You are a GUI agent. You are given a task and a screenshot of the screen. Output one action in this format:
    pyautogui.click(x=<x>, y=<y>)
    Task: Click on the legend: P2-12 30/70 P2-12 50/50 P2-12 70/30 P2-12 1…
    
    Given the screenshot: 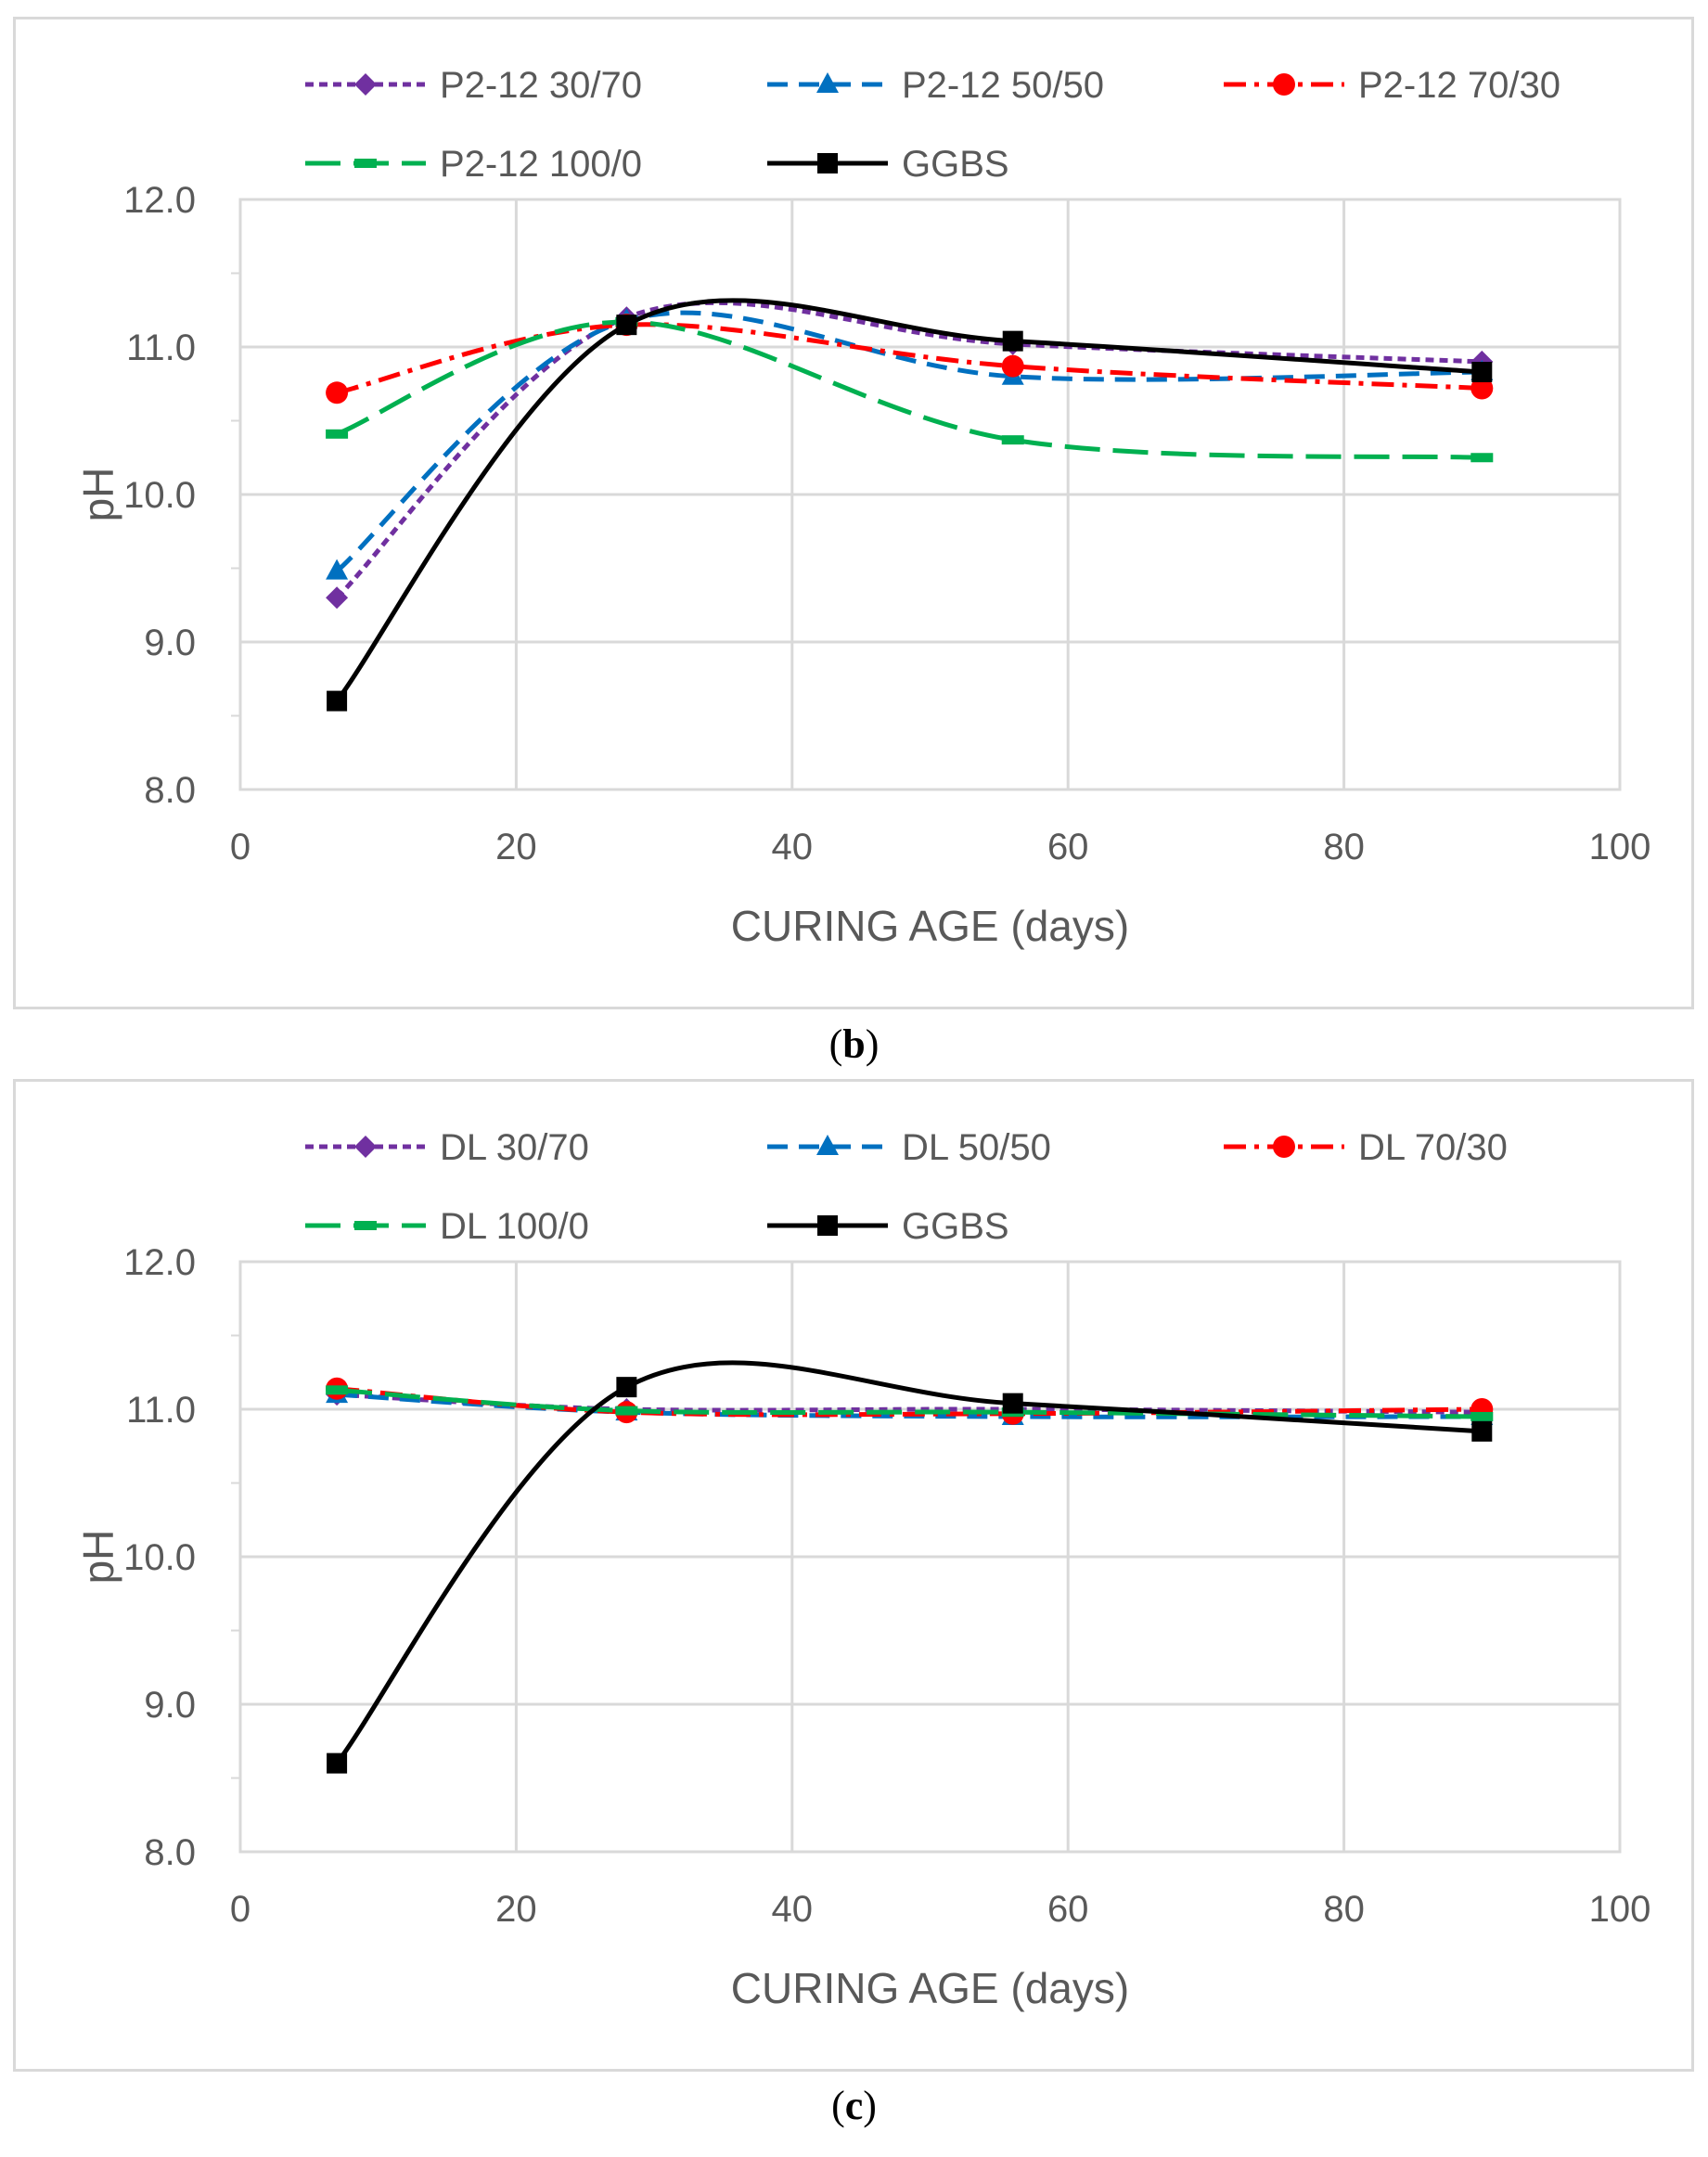 What is the action you would take?
    pyautogui.click(x=932, y=125)
    